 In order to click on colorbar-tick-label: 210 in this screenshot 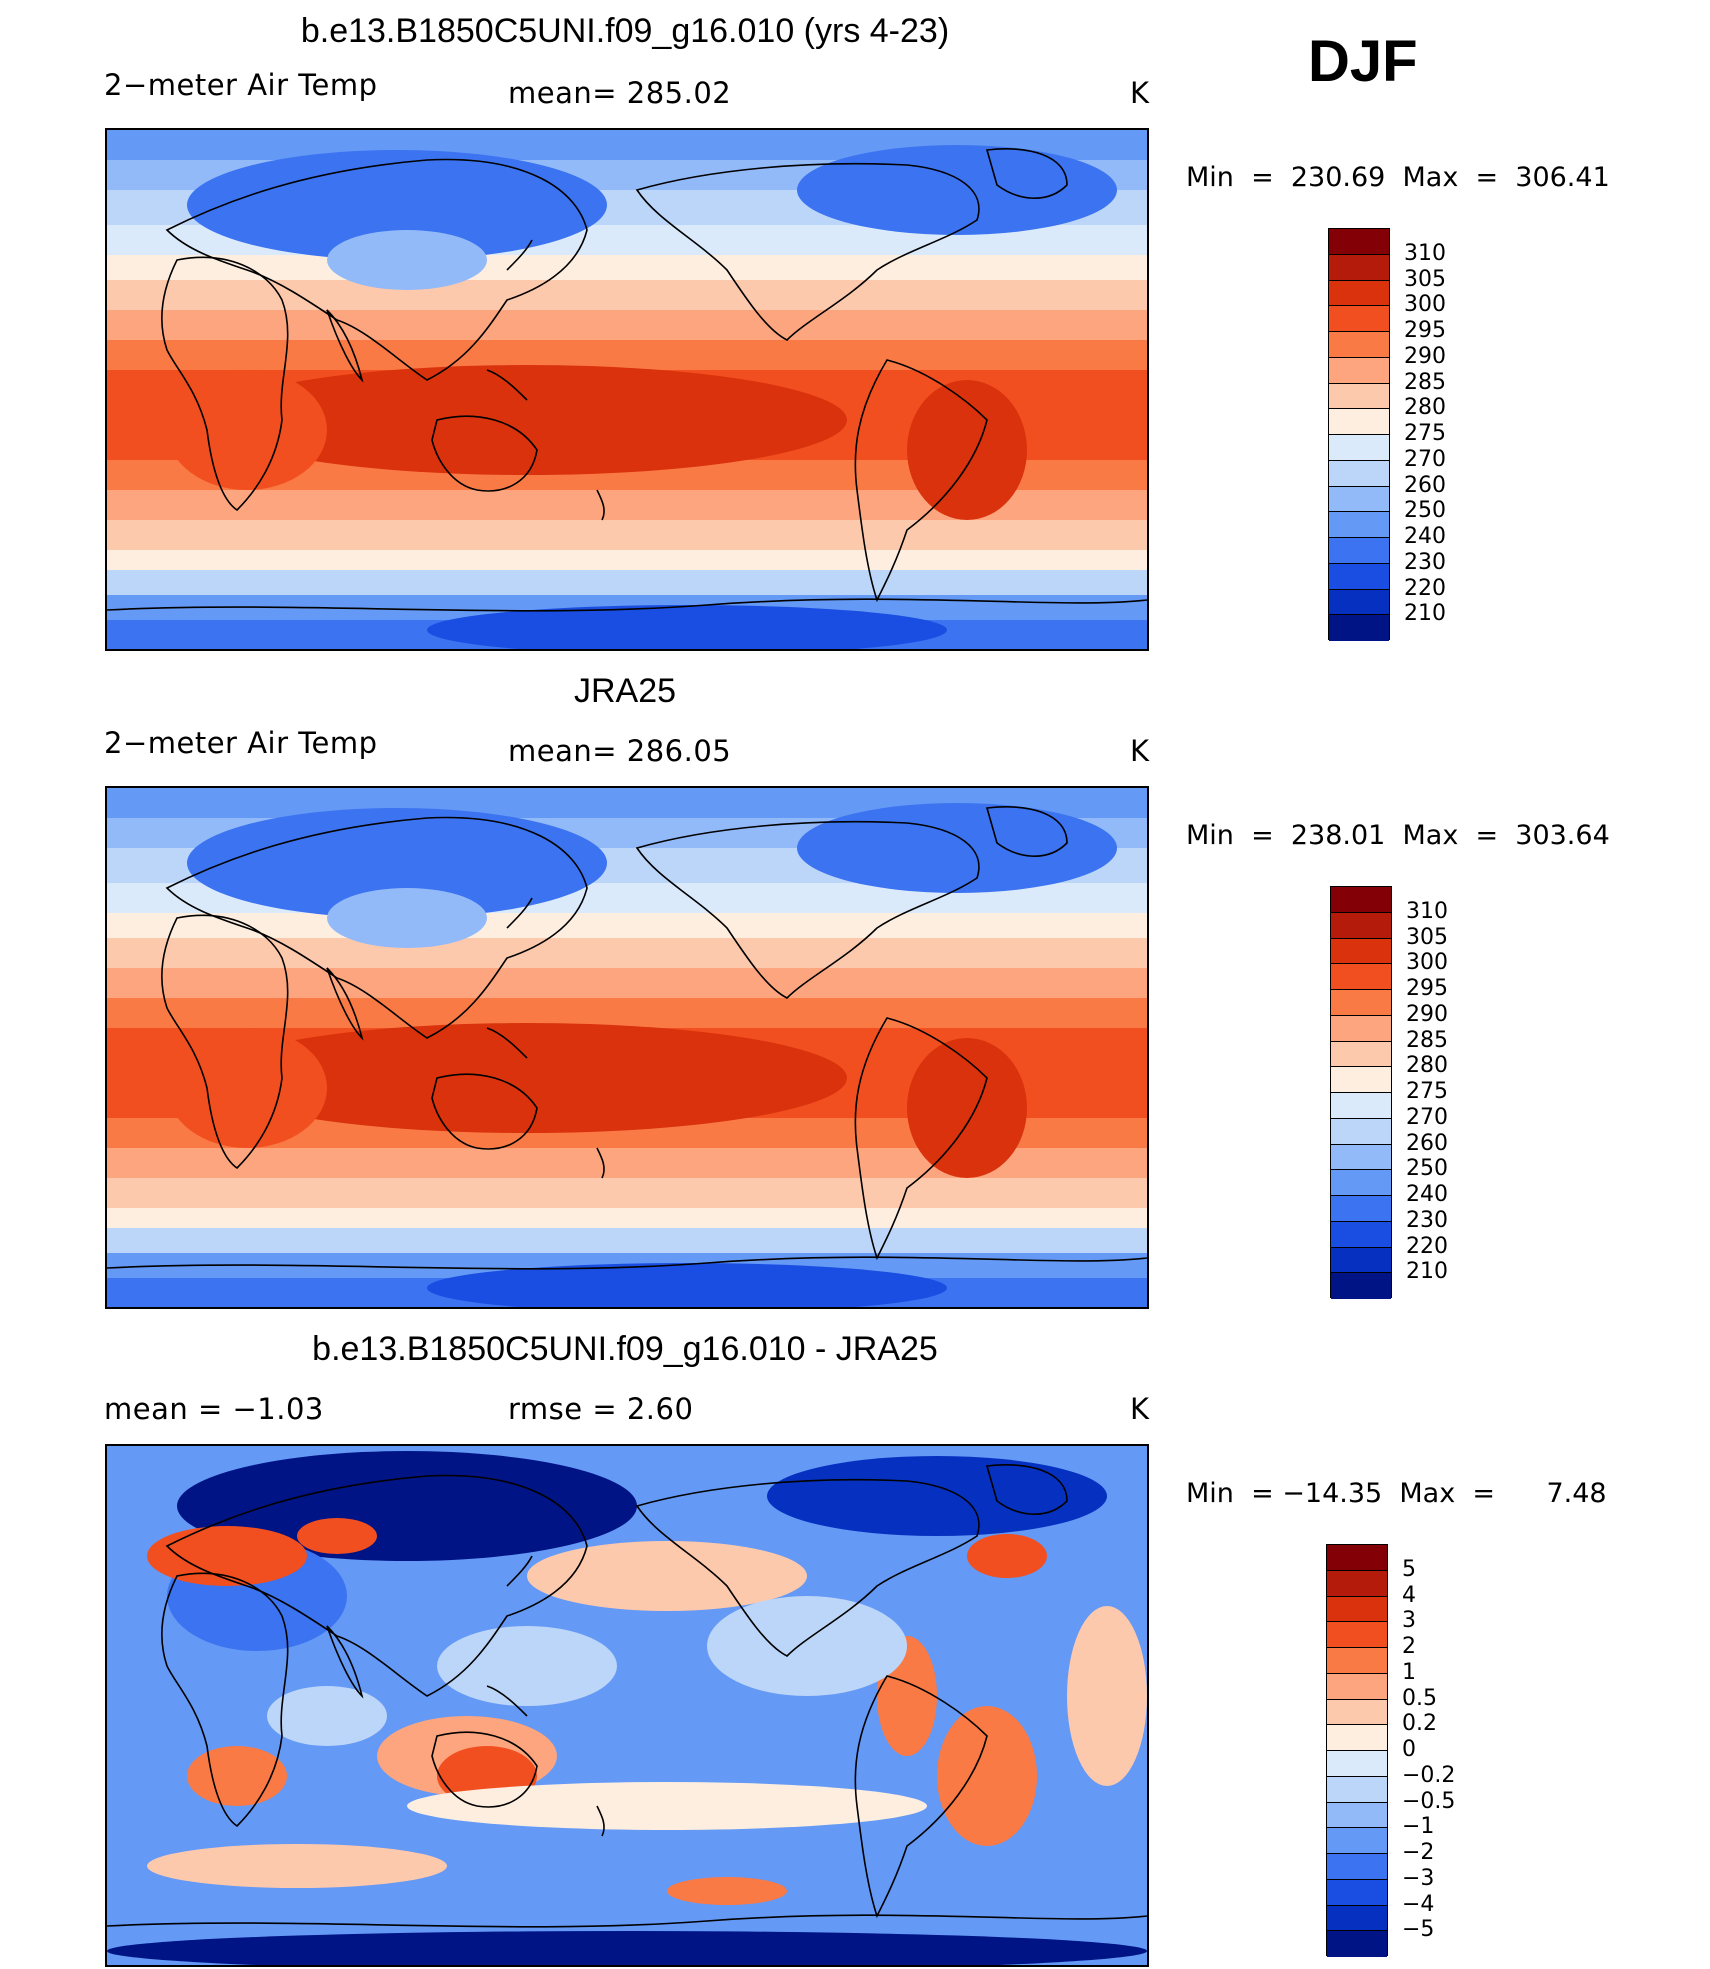, I will do `click(1427, 1272)`.